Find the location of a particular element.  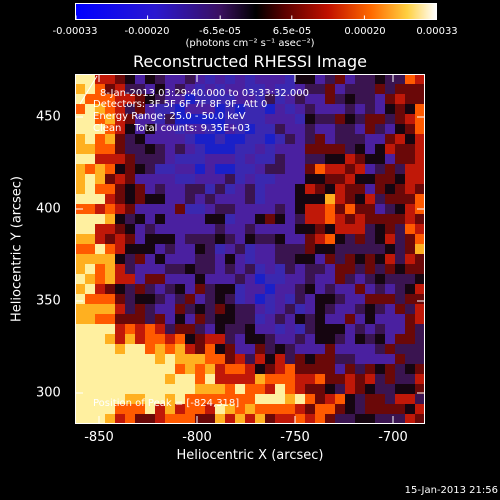

x-tick-label: -850 is located at coordinates (99, 437).